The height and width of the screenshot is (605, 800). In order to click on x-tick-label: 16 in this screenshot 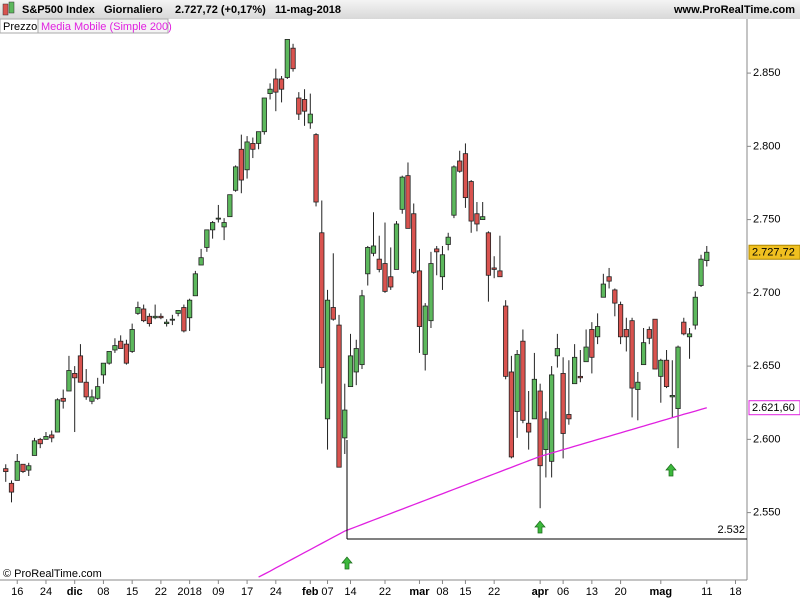, I will do `click(17, 592)`.